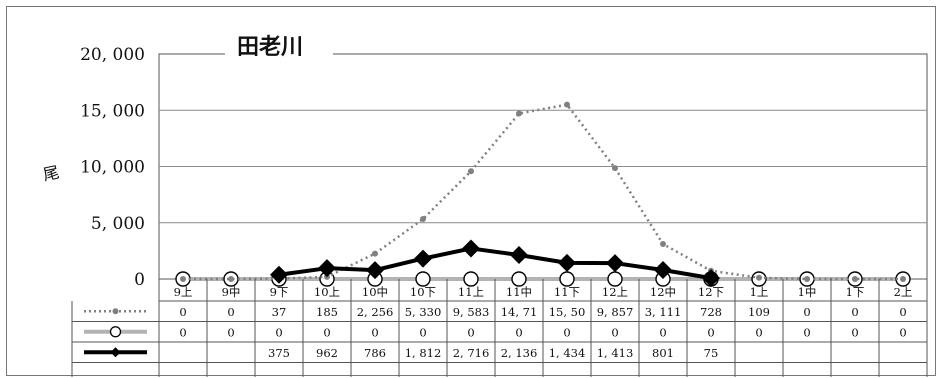 The image size is (943, 378). I want to click on category-label: 9上, so click(183, 292).